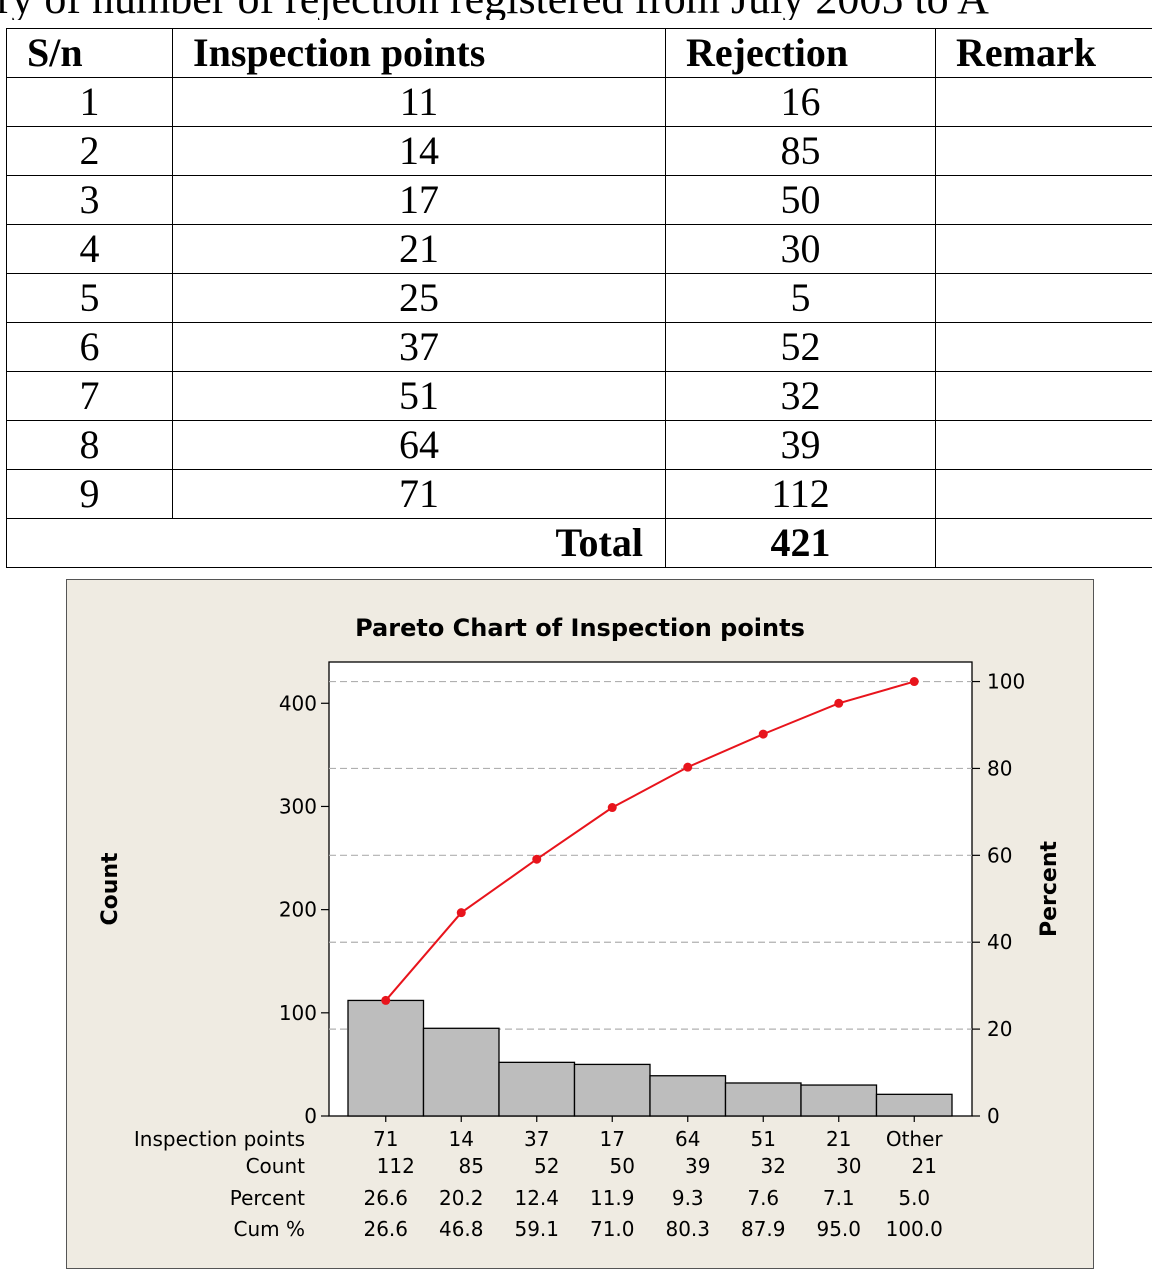  What do you see at coordinates (612, 1229) in the screenshot?
I see `summary-cum-percent-value: 71.0` at bounding box center [612, 1229].